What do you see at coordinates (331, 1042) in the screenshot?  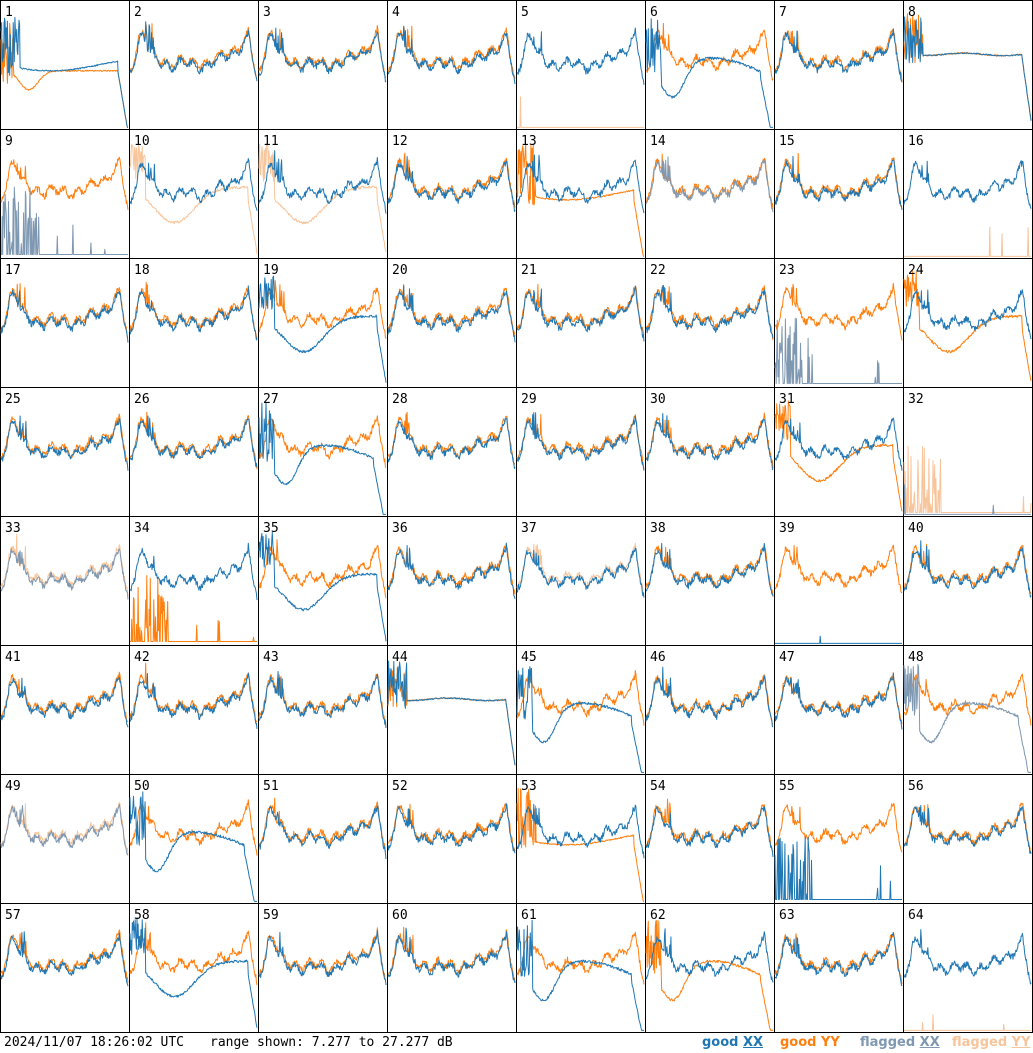 I see `range-shown: range shown: 7.277 to 27.277 dB` at bounding box center [331, 1042].